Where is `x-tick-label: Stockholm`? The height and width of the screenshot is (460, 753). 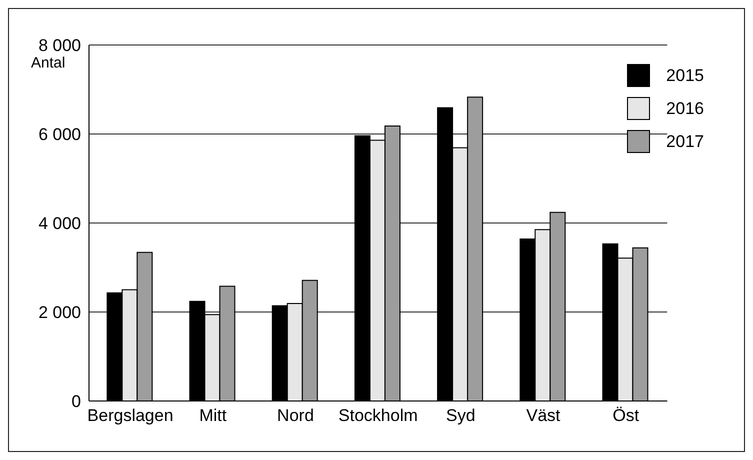
x-tick-label: Stockholm is located at coordinates (378, 416).